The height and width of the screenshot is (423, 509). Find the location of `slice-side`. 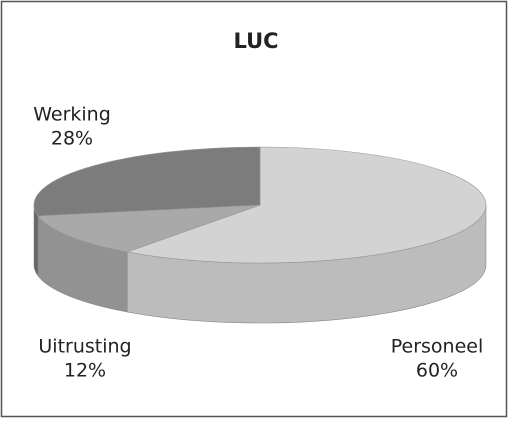

slice-side is located at coordinates (36, 240).